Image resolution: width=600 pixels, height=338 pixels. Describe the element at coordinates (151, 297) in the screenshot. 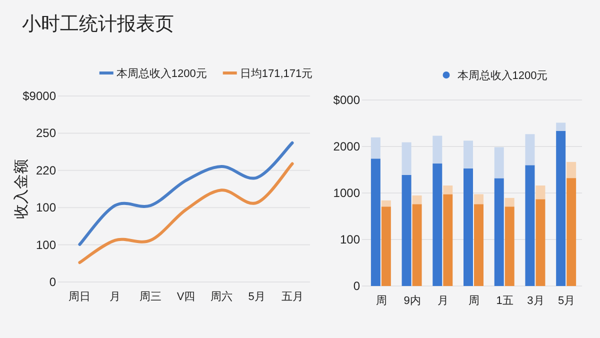

I see `x-tick-label: 周三` at that location.